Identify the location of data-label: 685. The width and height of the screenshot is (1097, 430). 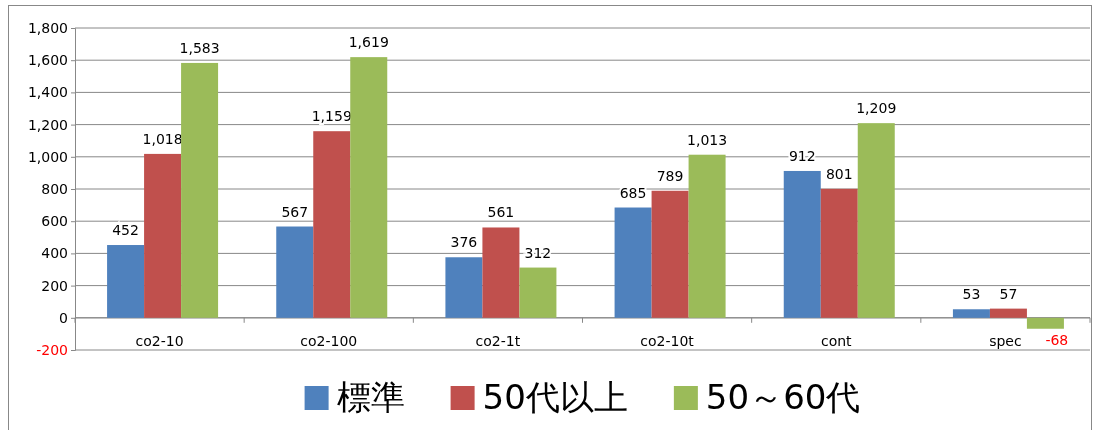
(633, 192).